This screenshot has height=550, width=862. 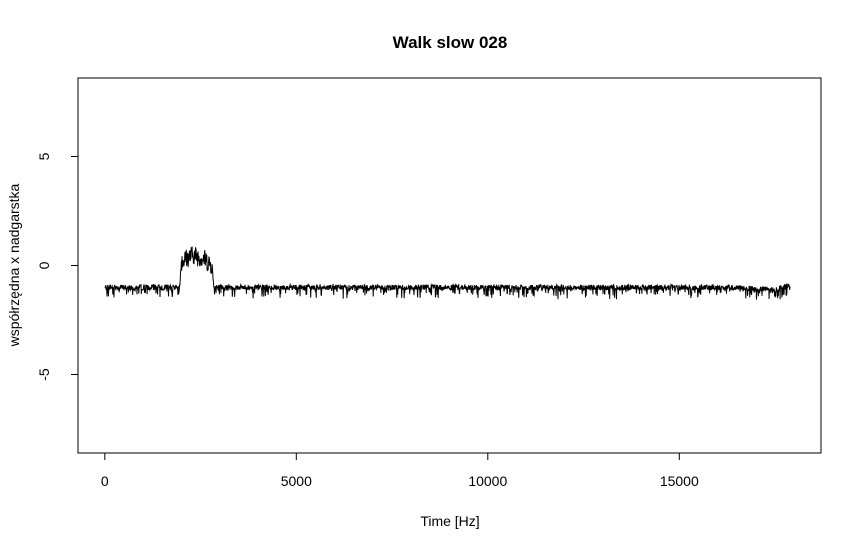 What do you see at coordinates (296, 481) in the screenshot?
I see `x-tick-label: 5000` at bounding box center [296, 481].